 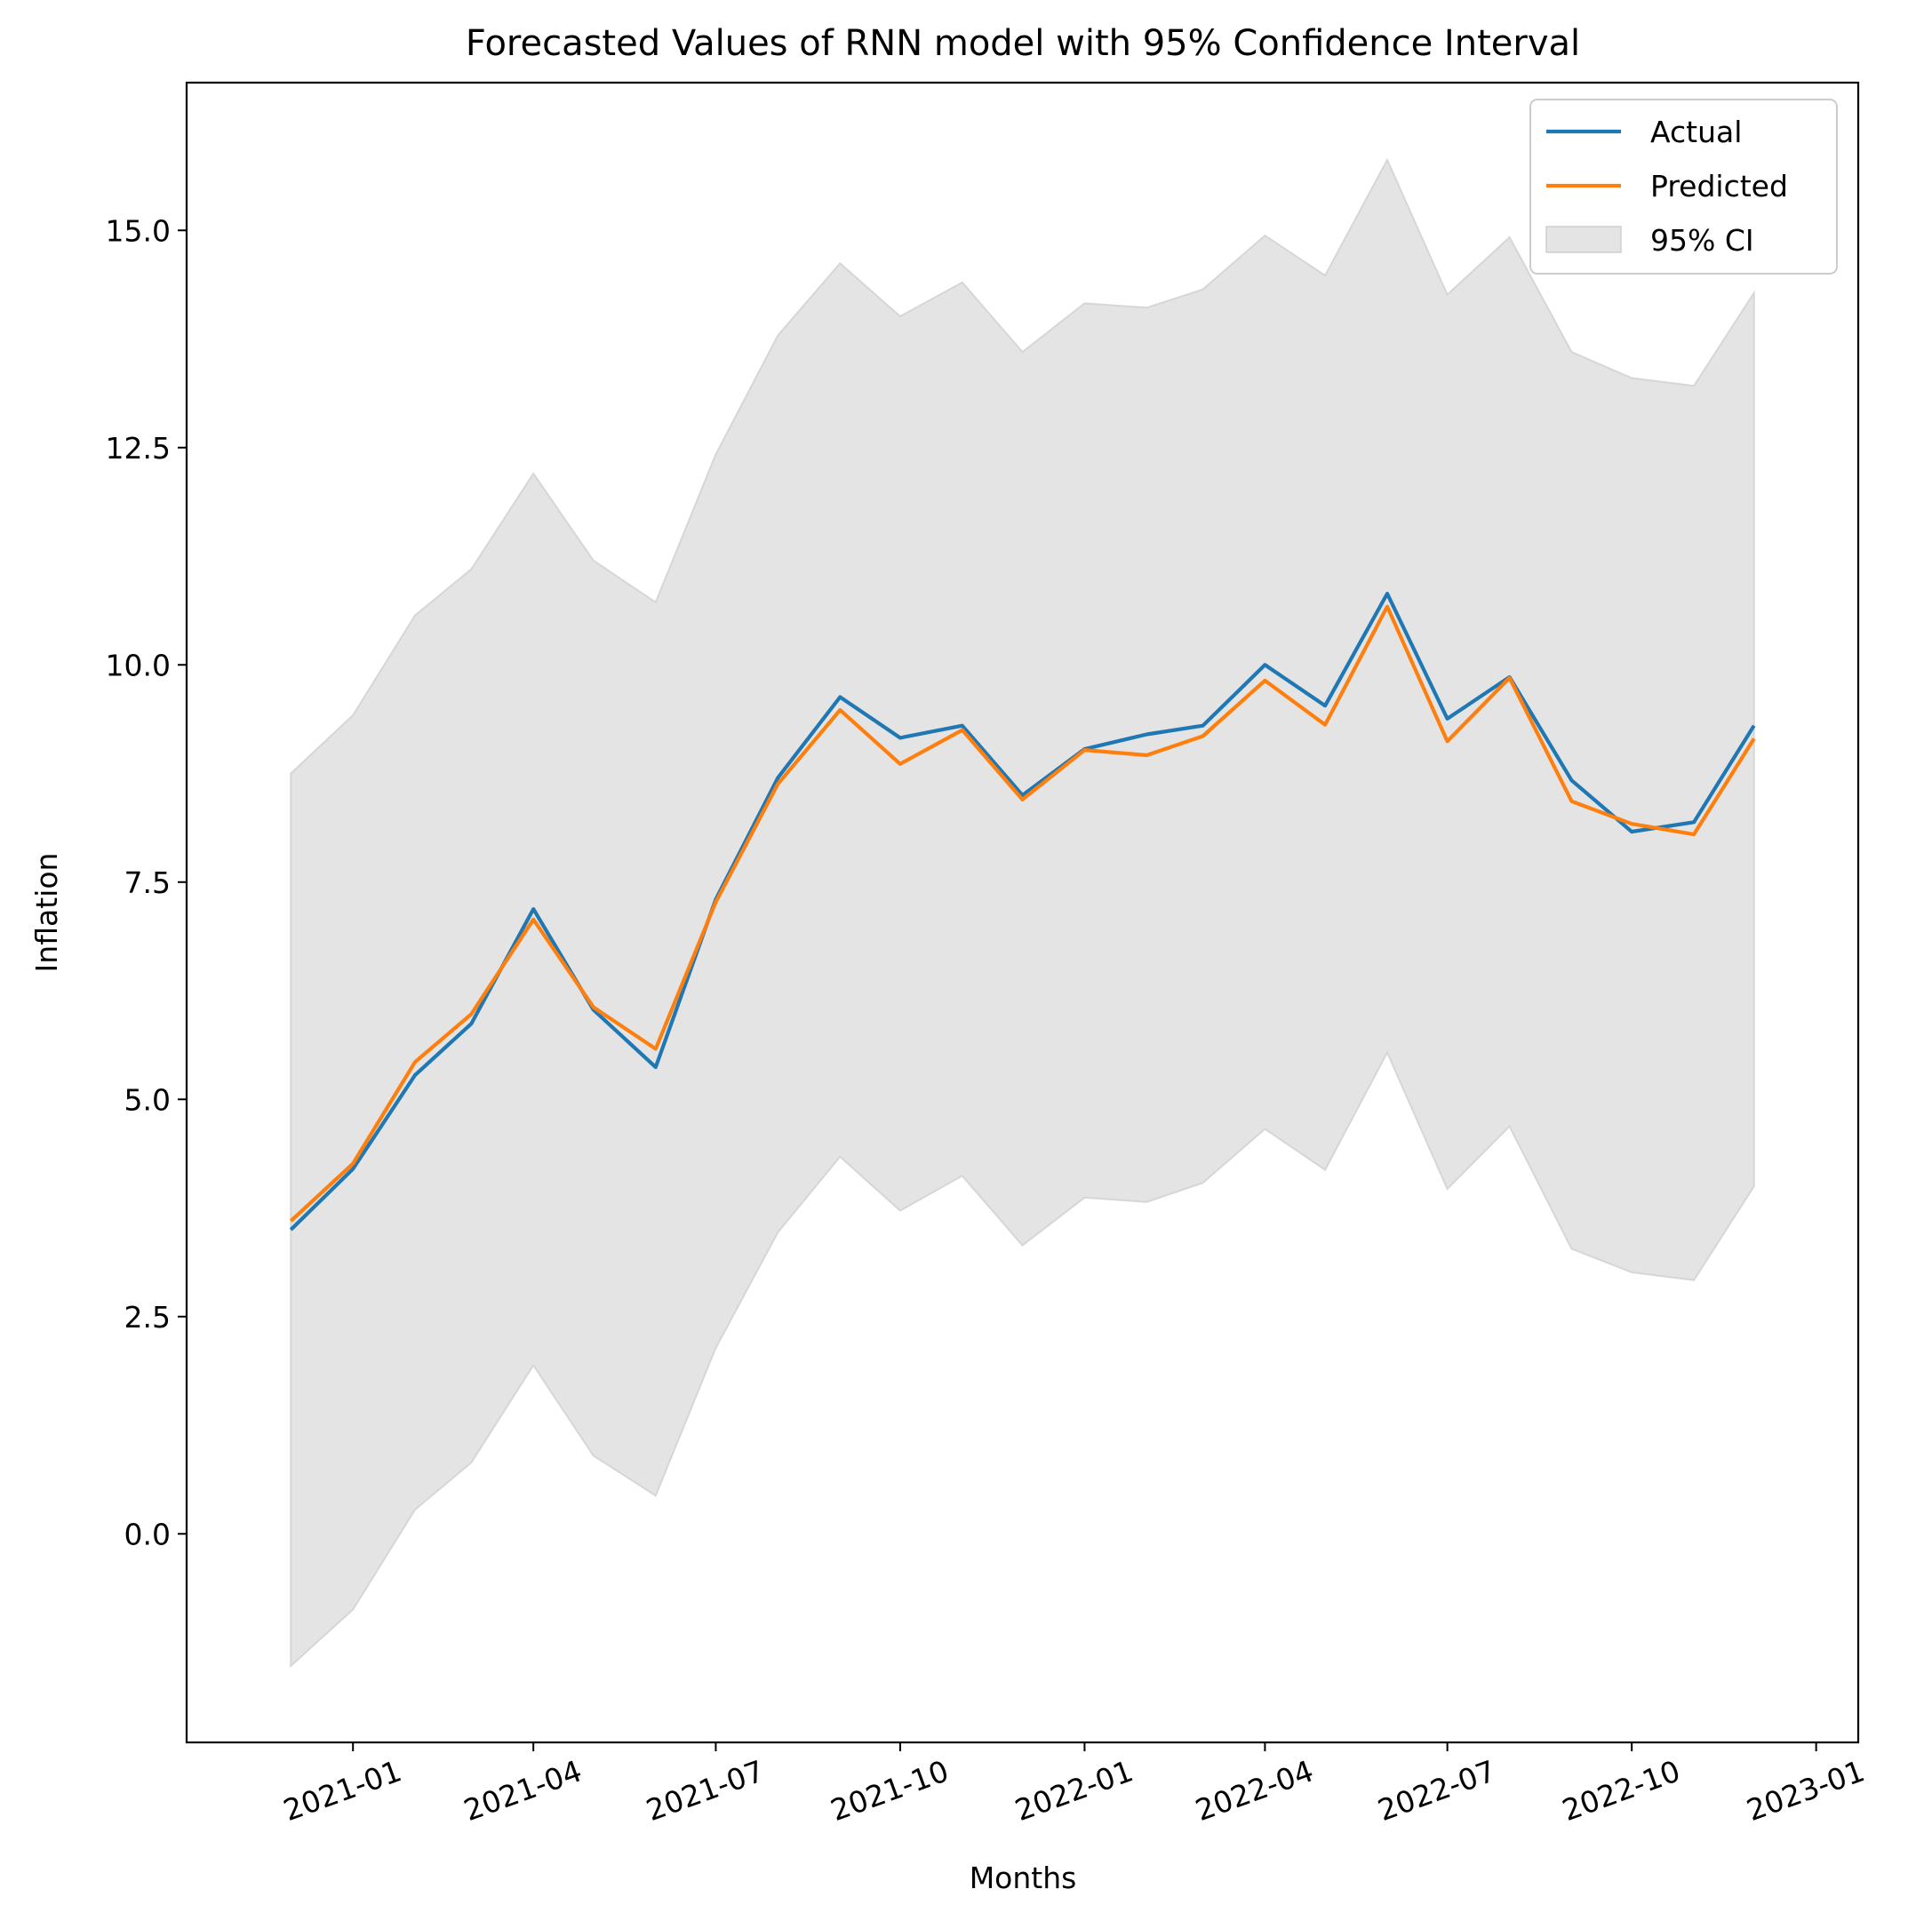 I want to click on legend-ci-label: 95% CI, so click(x=1702, y=240).